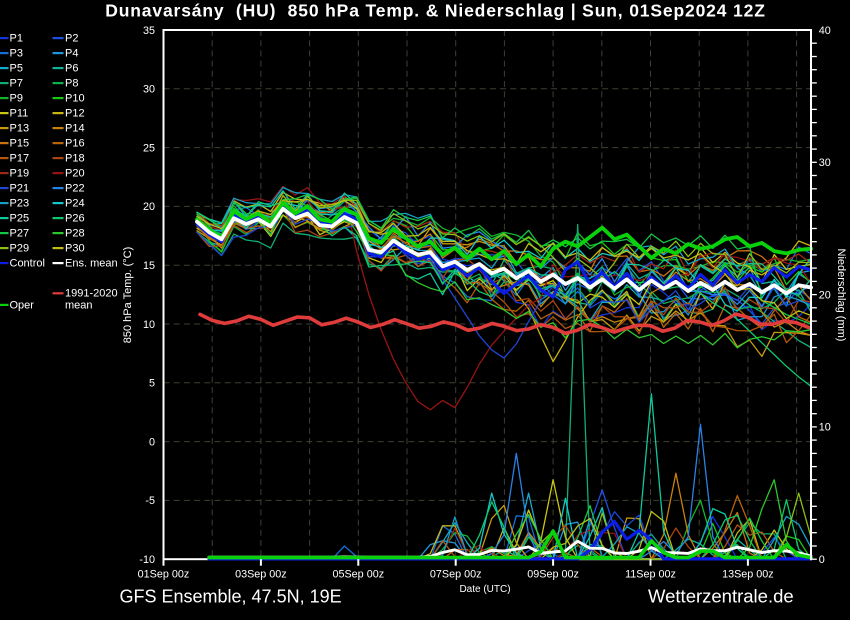  I want to click on svg-text: P21, so click(20, 189).